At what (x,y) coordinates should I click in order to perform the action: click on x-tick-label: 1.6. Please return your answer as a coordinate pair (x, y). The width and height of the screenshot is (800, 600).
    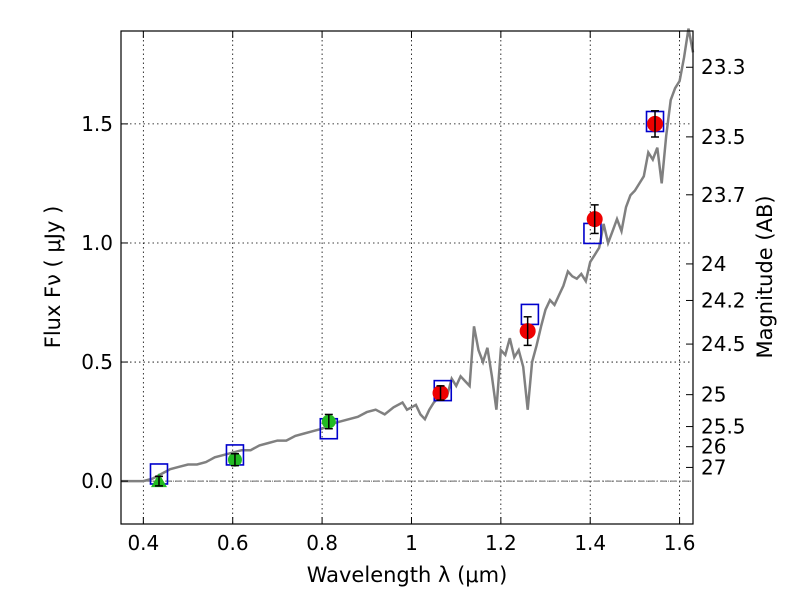
    Looking at the image, I should click on (680, 543).